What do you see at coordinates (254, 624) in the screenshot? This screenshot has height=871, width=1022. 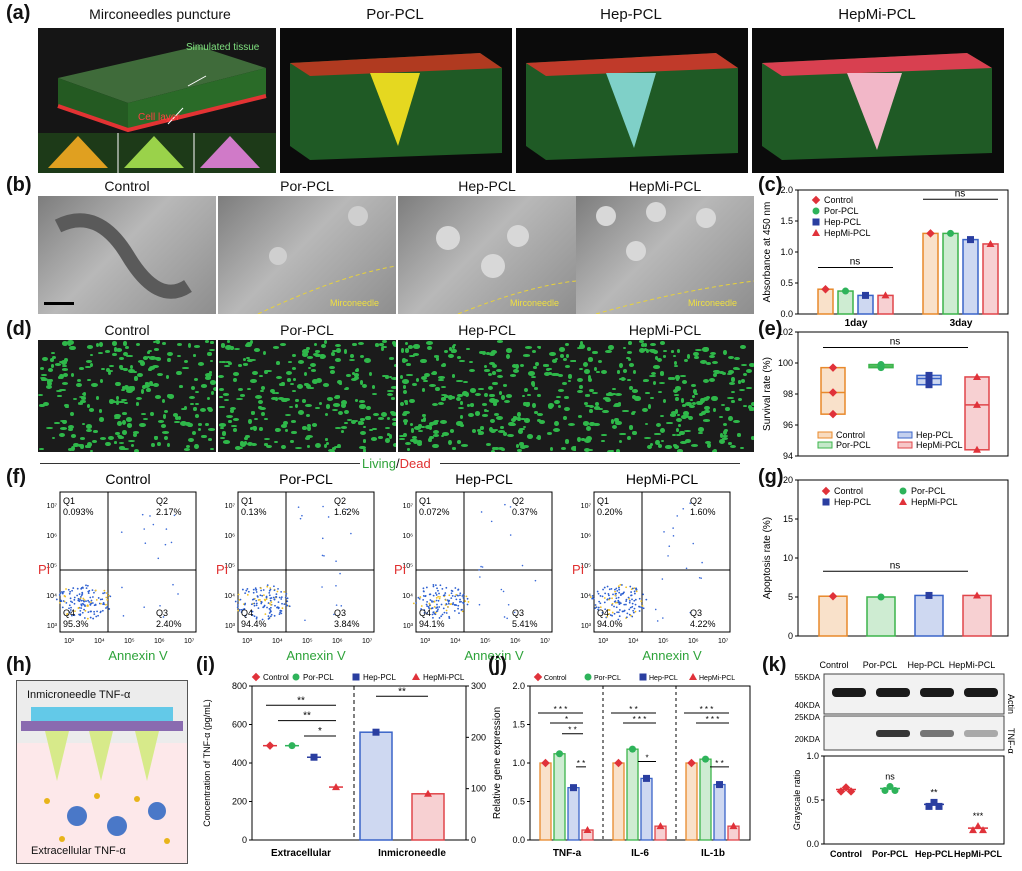 I see `f-quadrant-value: 94.4%` at bounding box center [254, 624].